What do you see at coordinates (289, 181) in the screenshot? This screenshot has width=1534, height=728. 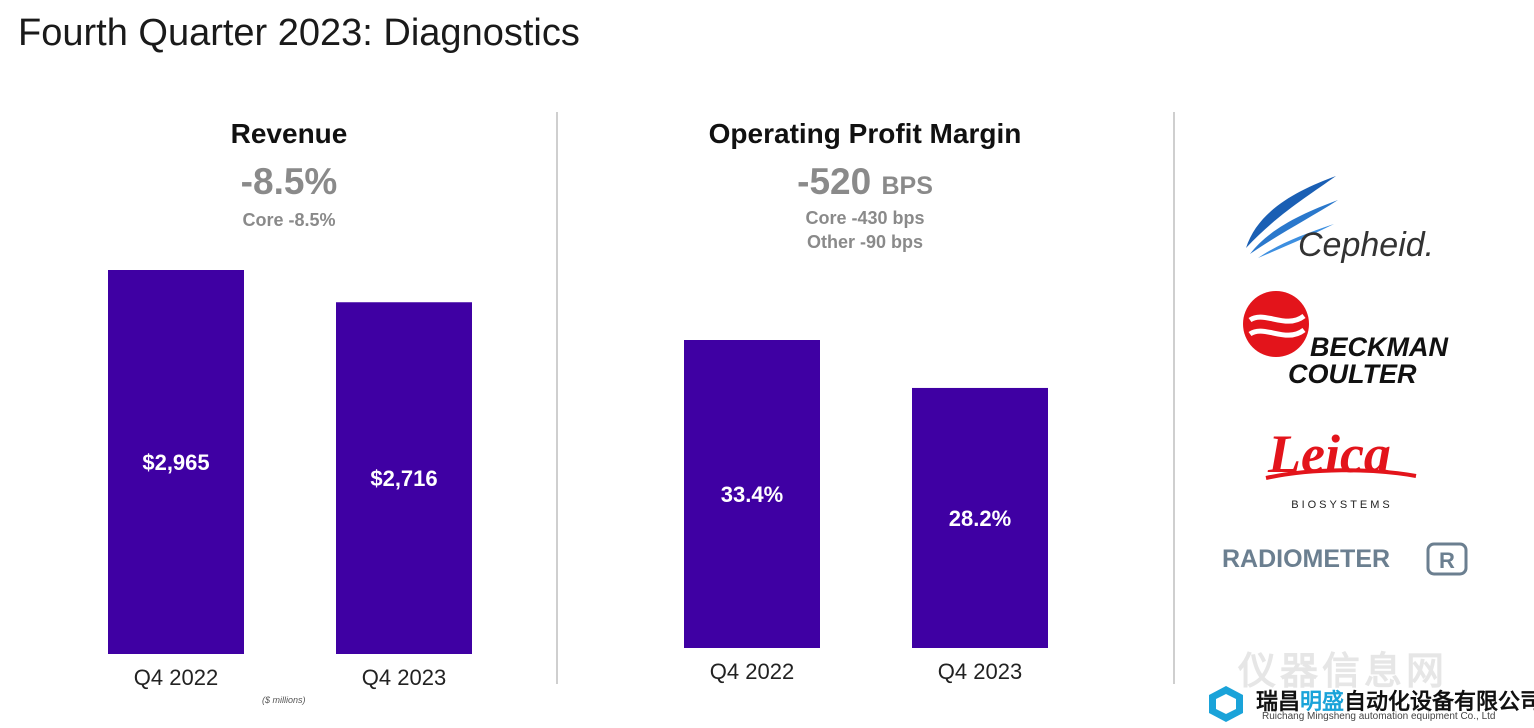 I see `revenue-change: -8.5%` at bounding box center [289, 181].